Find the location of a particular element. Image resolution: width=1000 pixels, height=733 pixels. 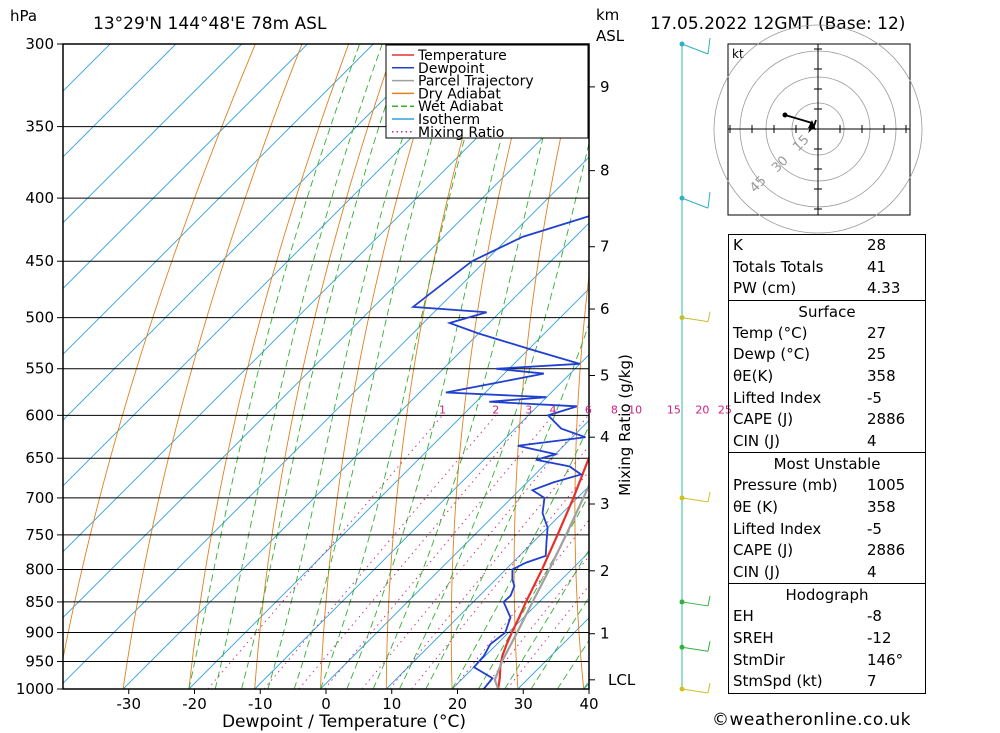

pressure-tick-label: 950 is located at coordinates (39, 662).